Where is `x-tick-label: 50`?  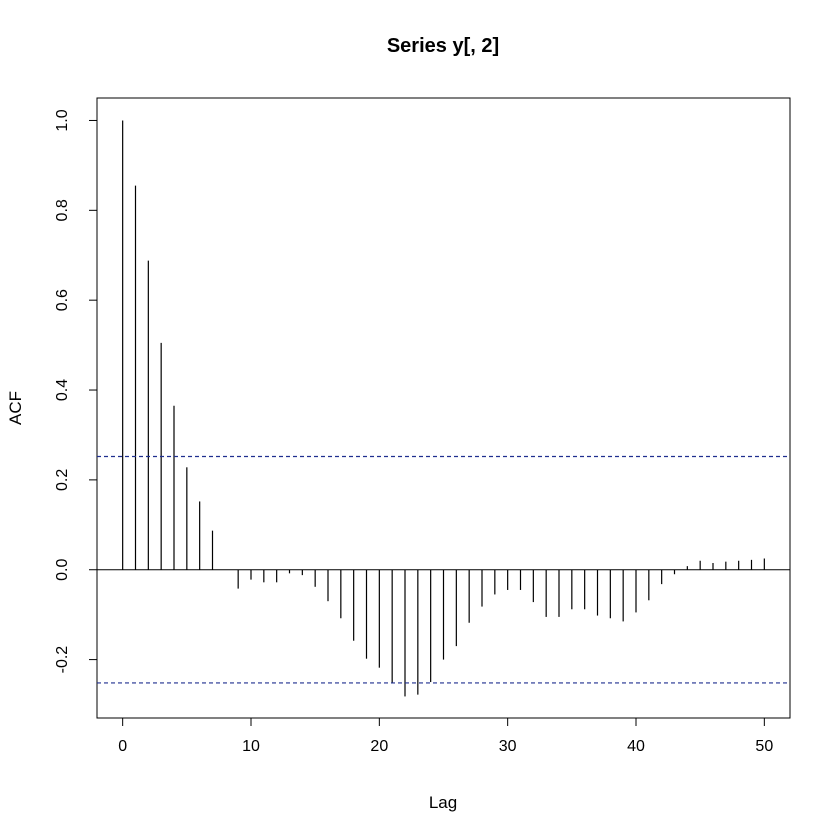
x-tick-label: 50 is located at coordinates (764, 746).